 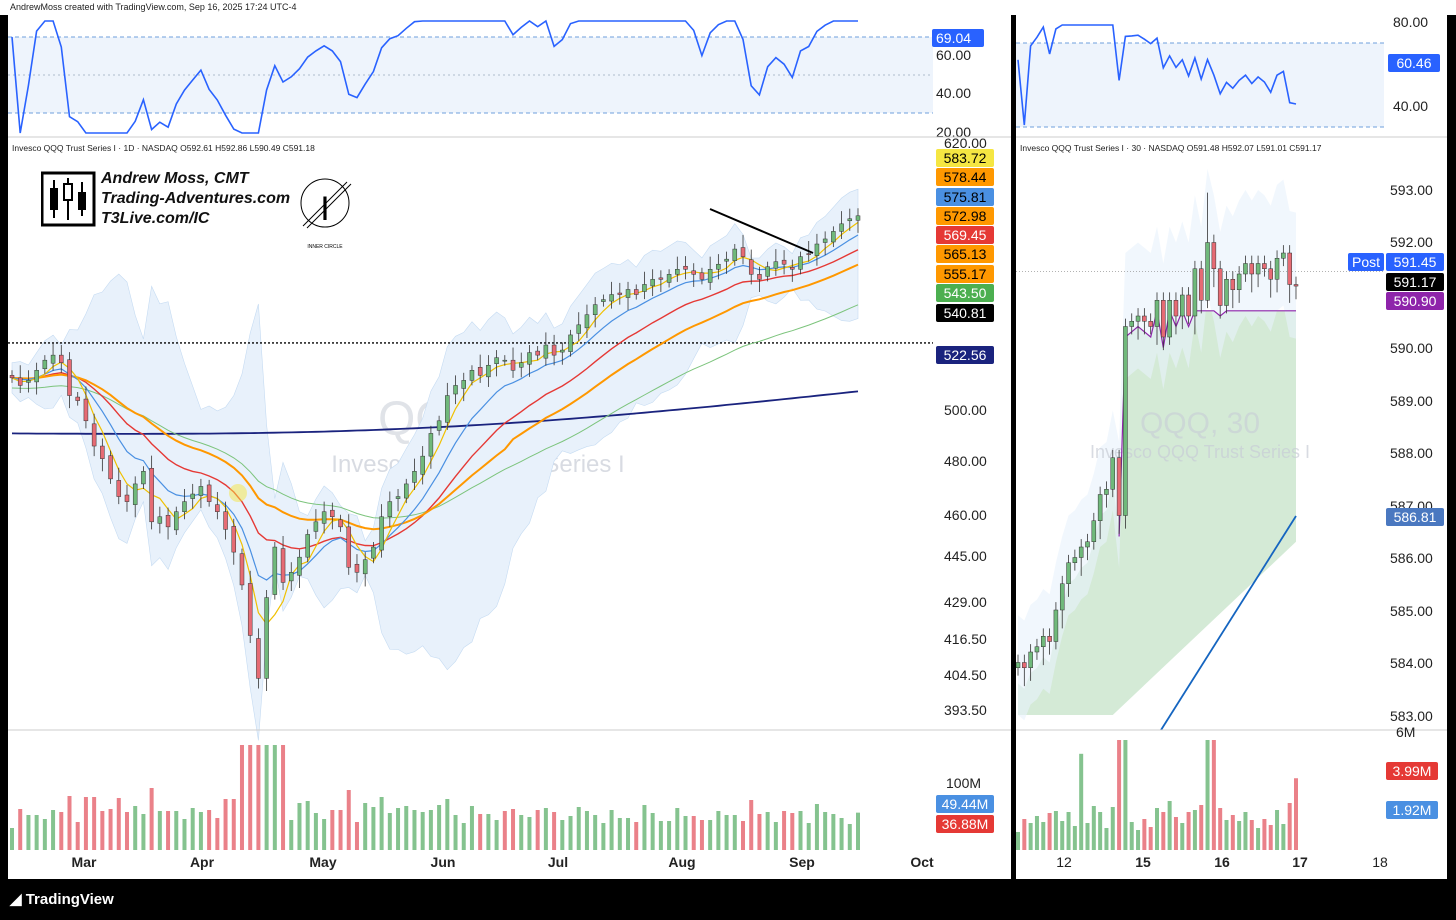 I want to click on price-tag-label: 572.98, so click(x=965, y=216).